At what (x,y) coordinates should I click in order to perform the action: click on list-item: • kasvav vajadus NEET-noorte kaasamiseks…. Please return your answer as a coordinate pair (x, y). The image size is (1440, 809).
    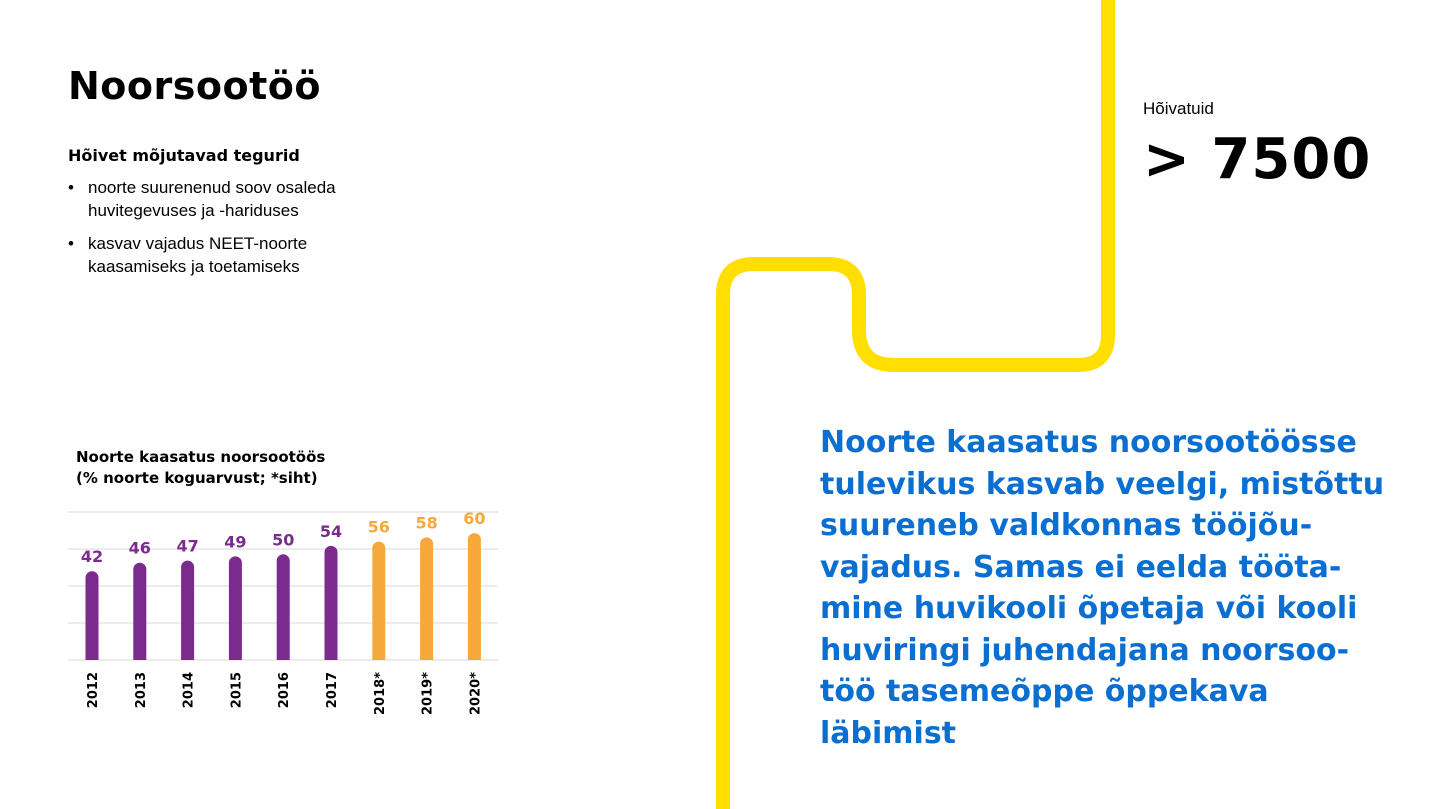
    Looking at the image, I should click on (248, 255).